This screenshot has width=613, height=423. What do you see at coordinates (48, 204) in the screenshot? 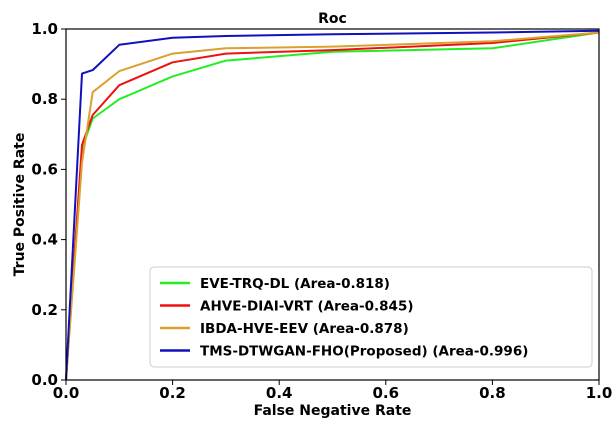
I see `y-axis-ticks: 0.0 0.2 0.4 0.6 0.8 1.0` at bounding box center [48, 204].